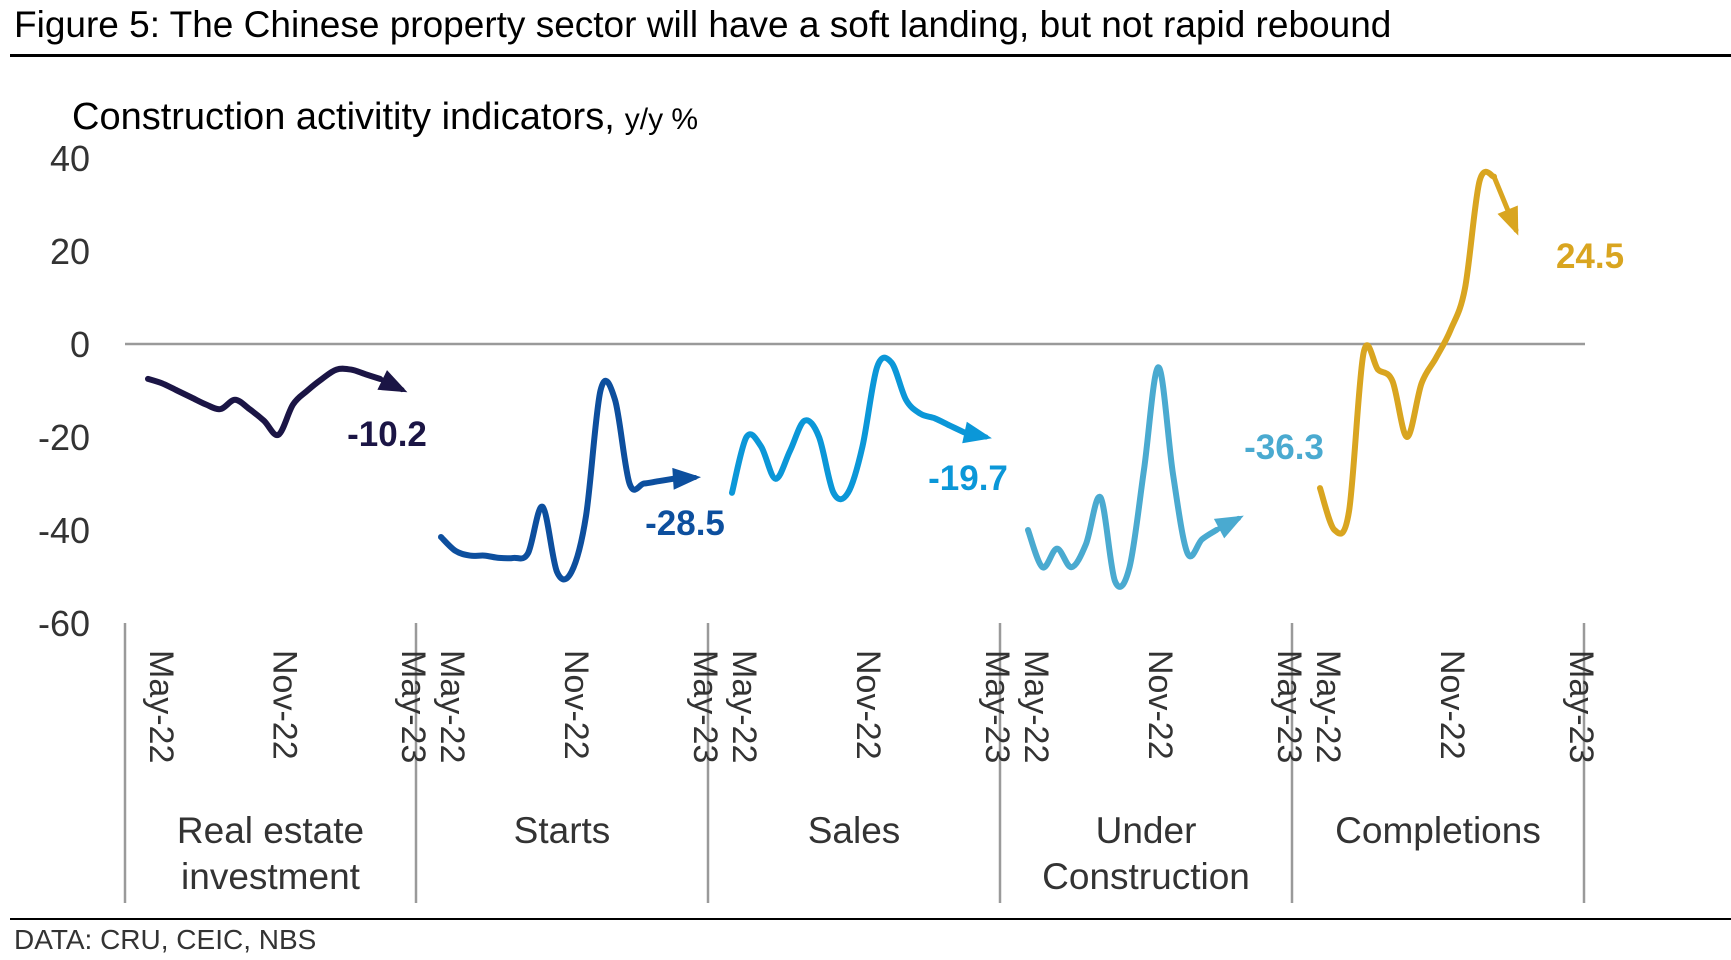  What do you see at coordinates (870, 55) in the screenshot?
I see `title-rule` at bounding box center [870, 55].